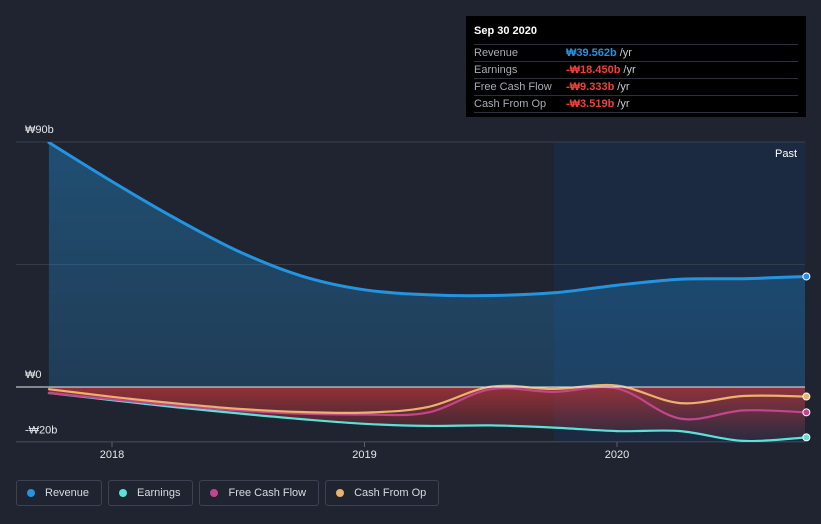 This screenshot has height=524, width=821. I want to click on free-cash-flow-line, so click(426, 403).